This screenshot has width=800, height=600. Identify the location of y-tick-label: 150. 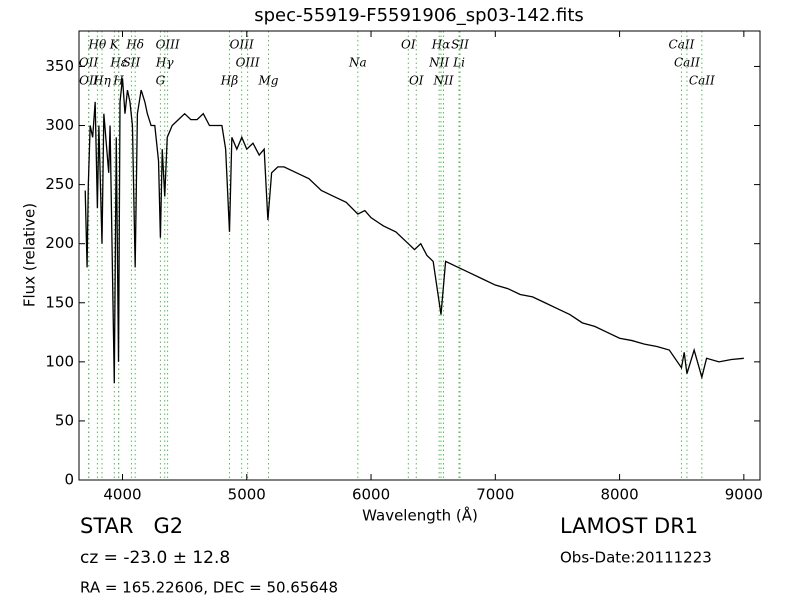
(59, 302).